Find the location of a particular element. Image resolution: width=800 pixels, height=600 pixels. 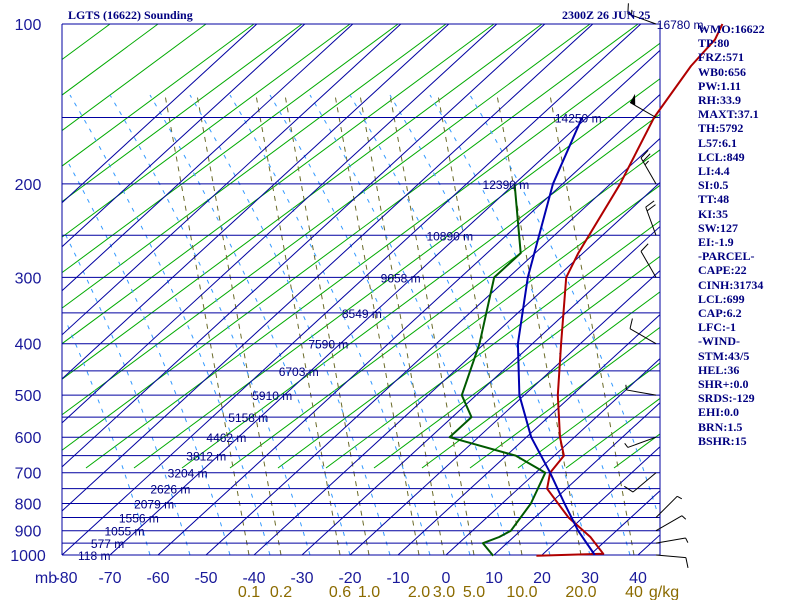

height-label: 7590 m is located at coordinates (328, 345).